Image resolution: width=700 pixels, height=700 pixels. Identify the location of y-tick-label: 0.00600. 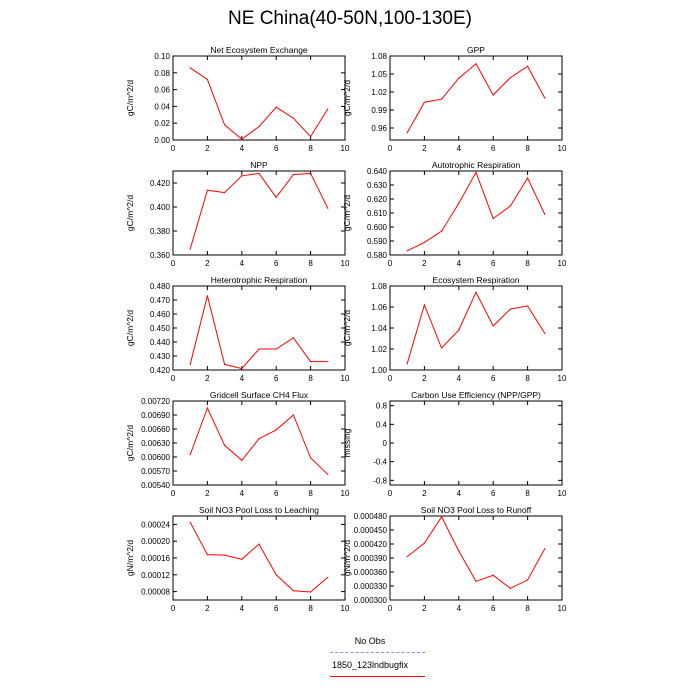
(155, 457).